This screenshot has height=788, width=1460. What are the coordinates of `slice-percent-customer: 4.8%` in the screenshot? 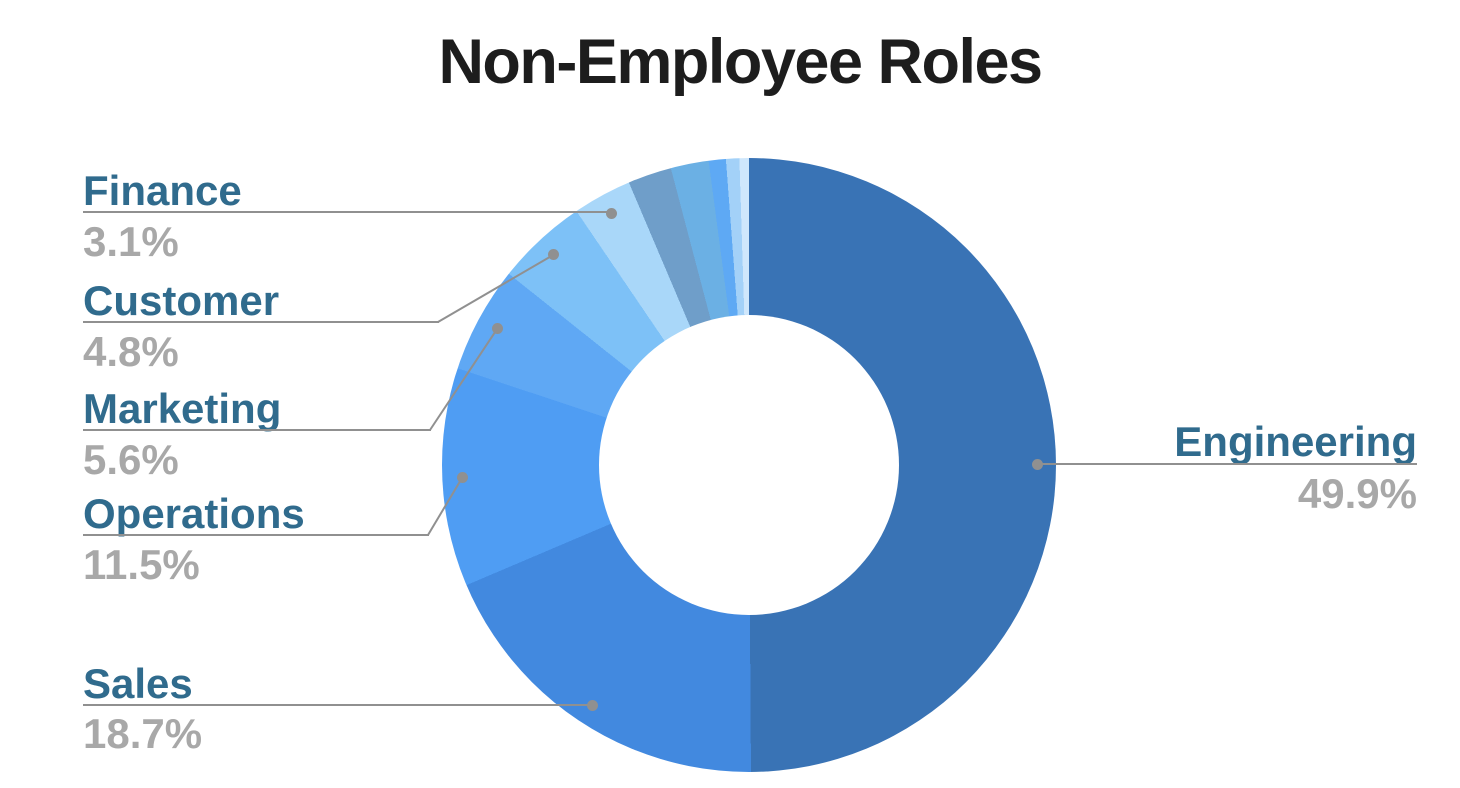 It's located at (131, 351).